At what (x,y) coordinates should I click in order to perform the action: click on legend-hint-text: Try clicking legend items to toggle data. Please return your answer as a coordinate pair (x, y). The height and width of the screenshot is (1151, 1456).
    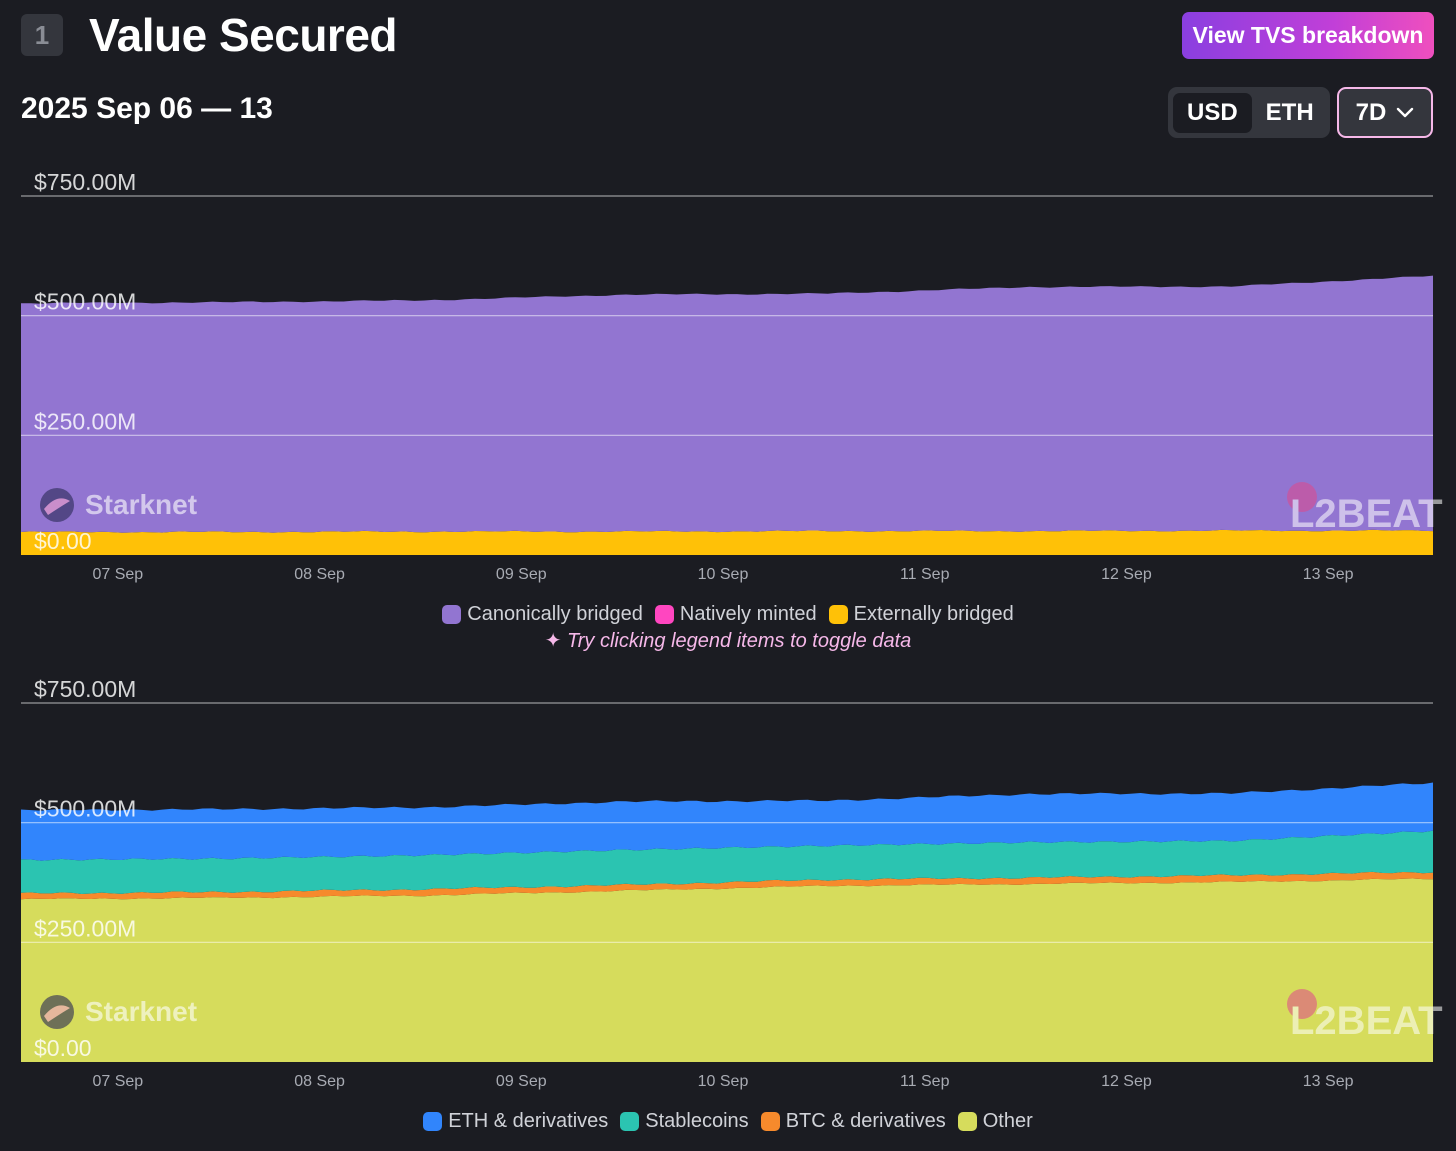
    Looking at the image, I should click on (739, 641).